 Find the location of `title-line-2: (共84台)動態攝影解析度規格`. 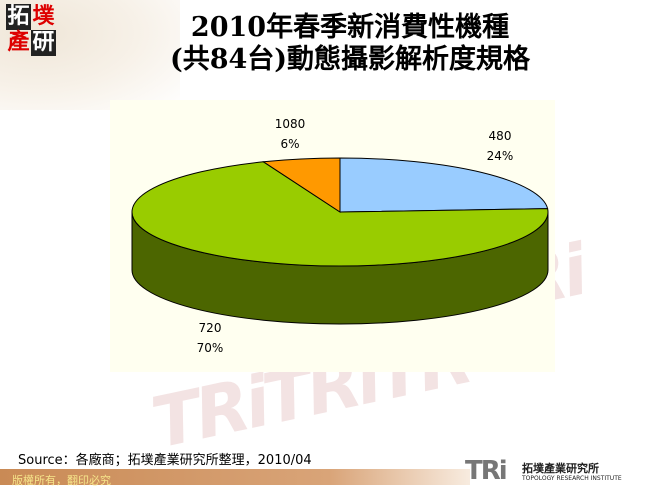

title-line-2: (共84台)動態攝影解析度規格 is located at coordinates (350, 59).